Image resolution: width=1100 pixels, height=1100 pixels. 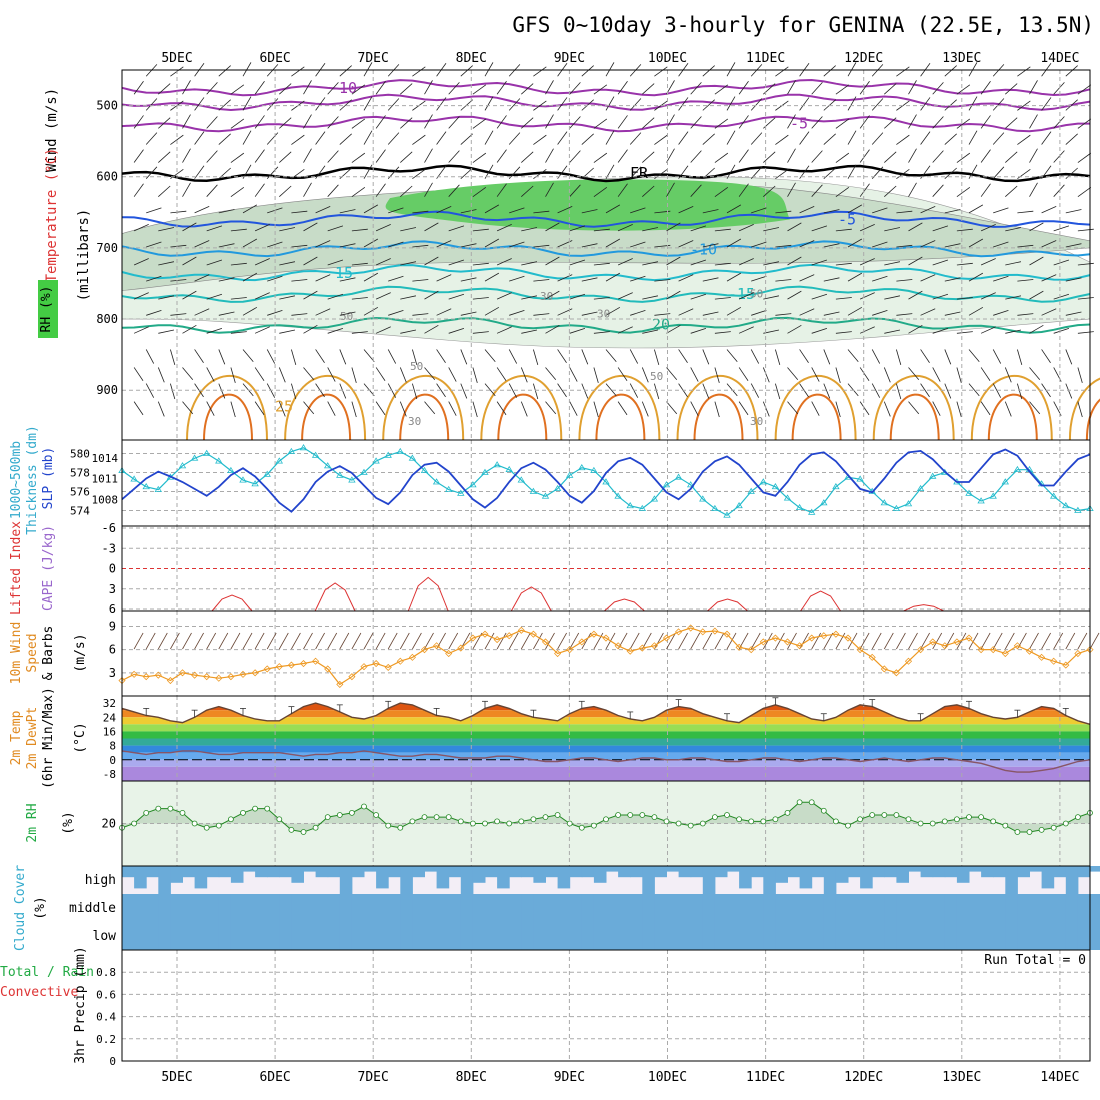 What do you see at coordinates (46, 309) in the screenshot?
I see `ylabel-rh: RH (%)` at bounding box center [46, 309].